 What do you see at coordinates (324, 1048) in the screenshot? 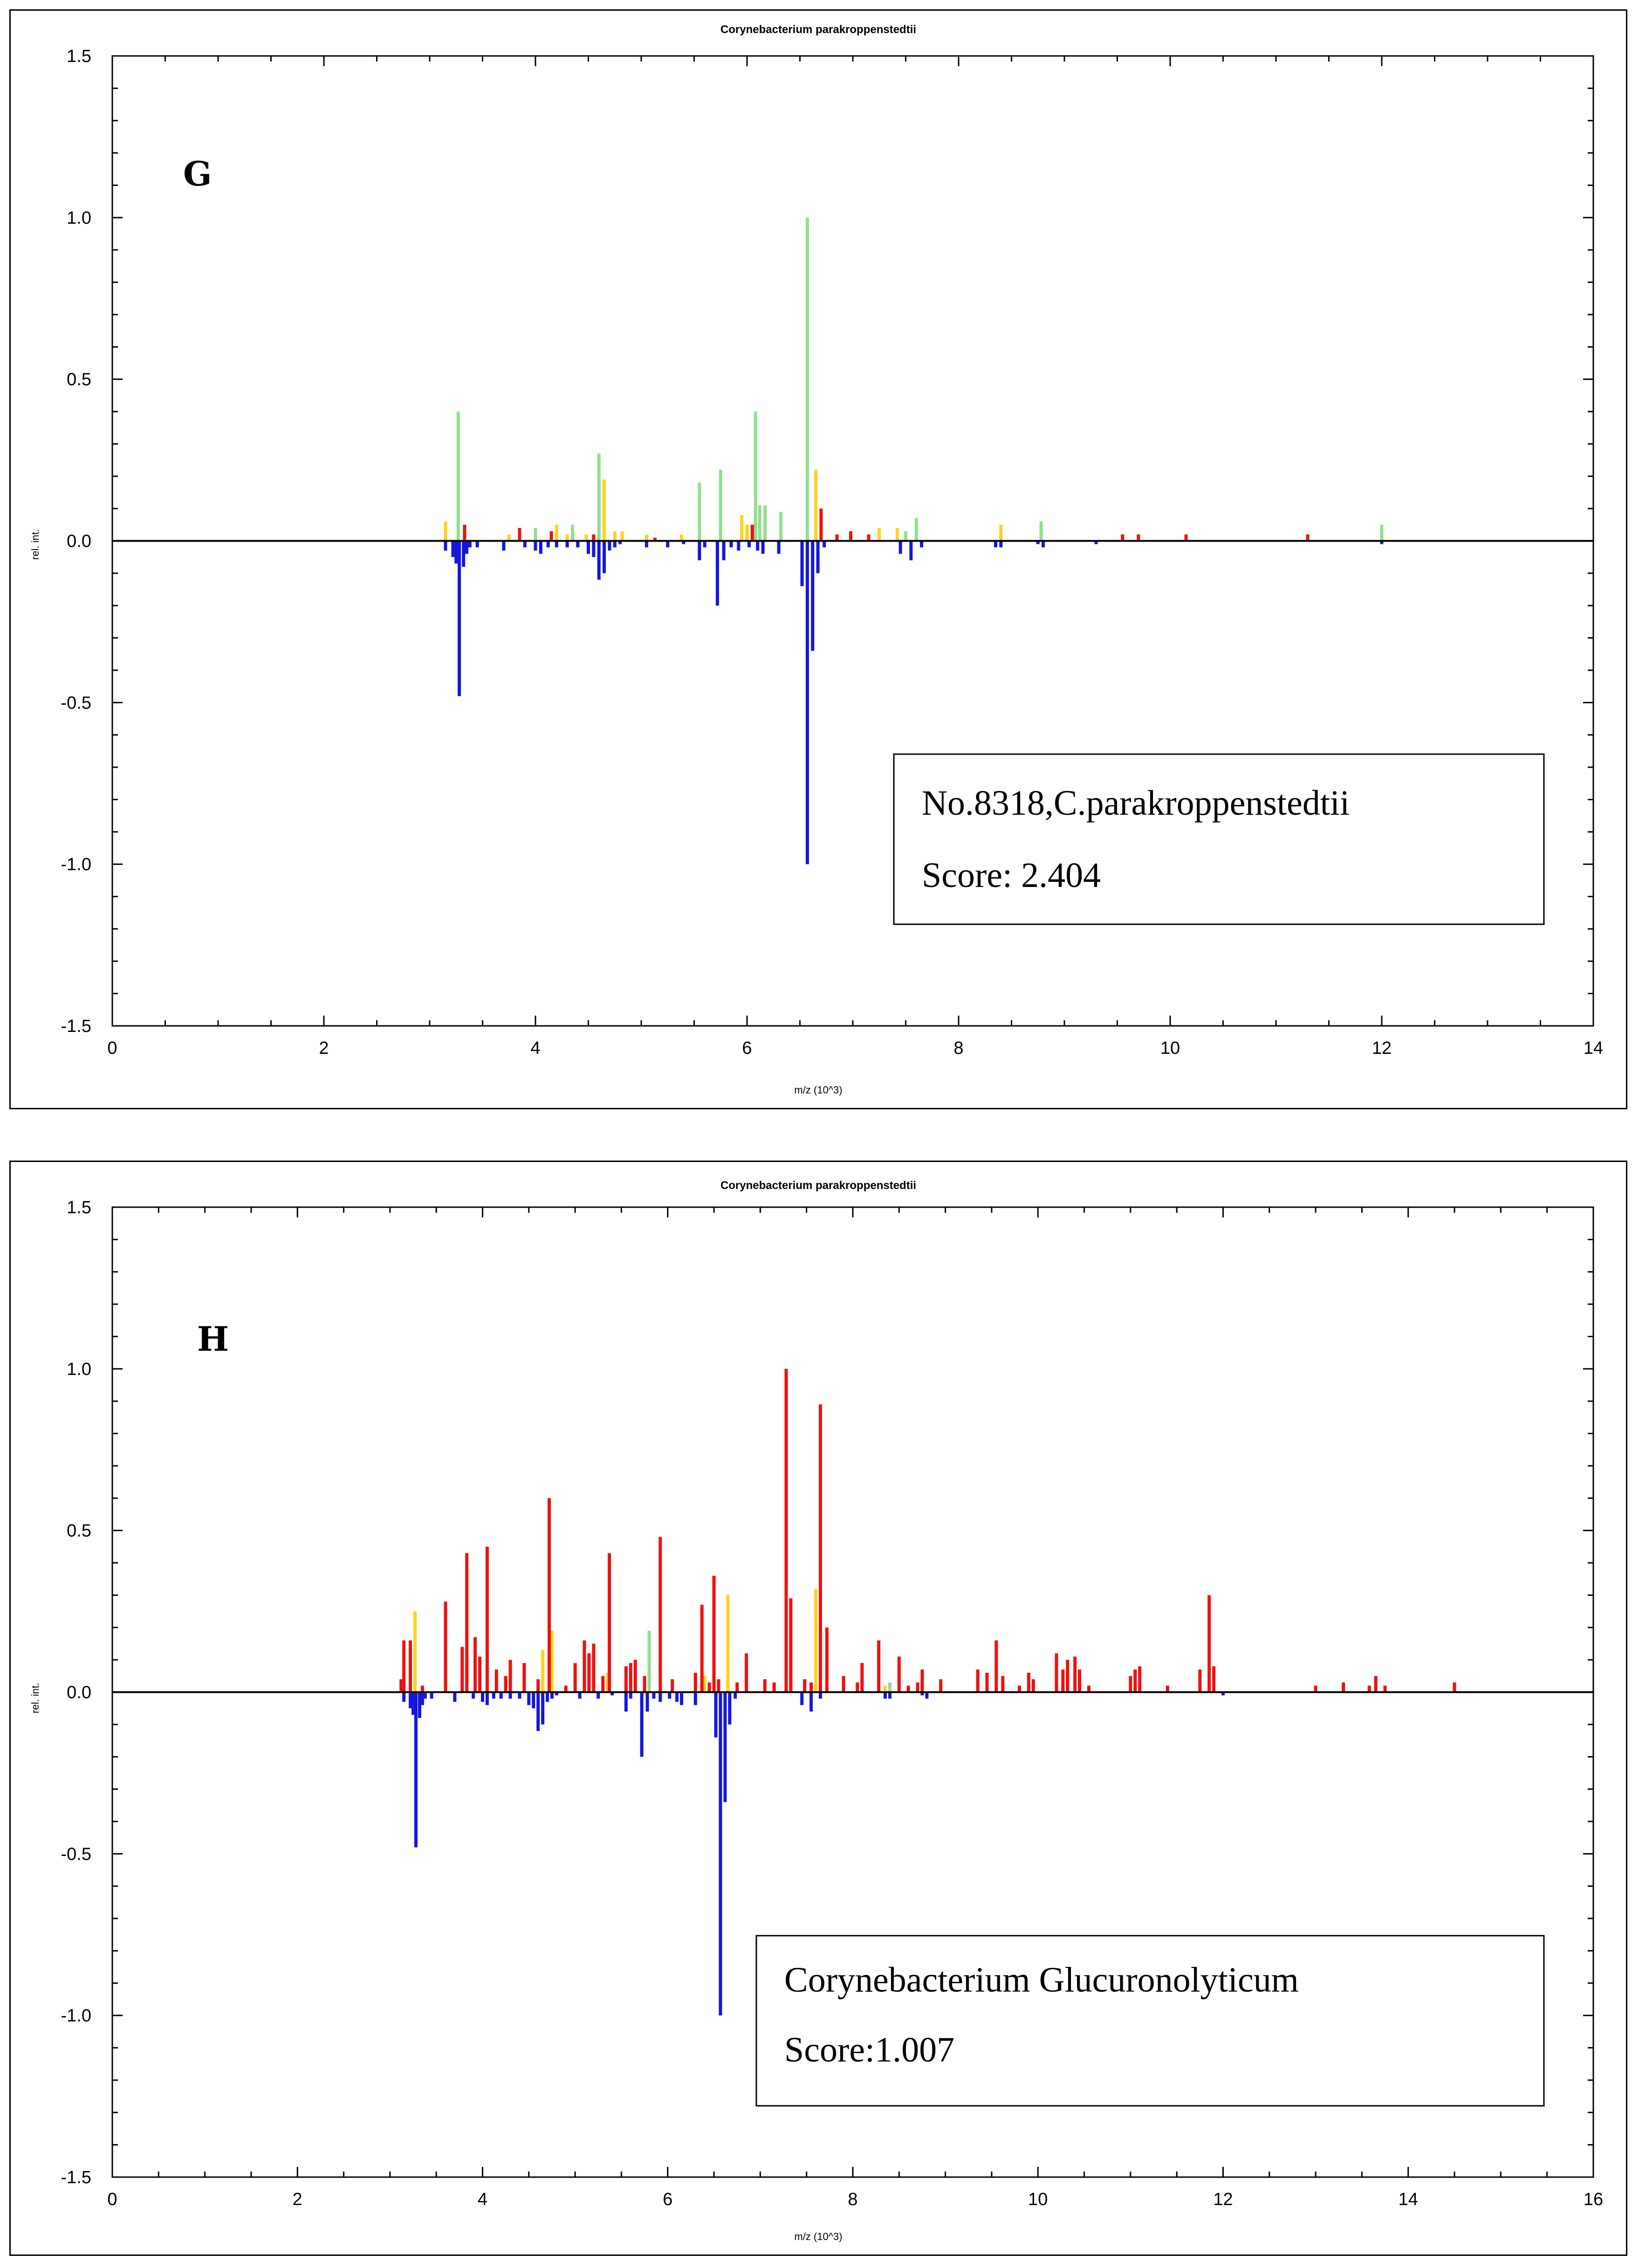
I see `x-tick-label: 2` at bounding box center [324, 1048].